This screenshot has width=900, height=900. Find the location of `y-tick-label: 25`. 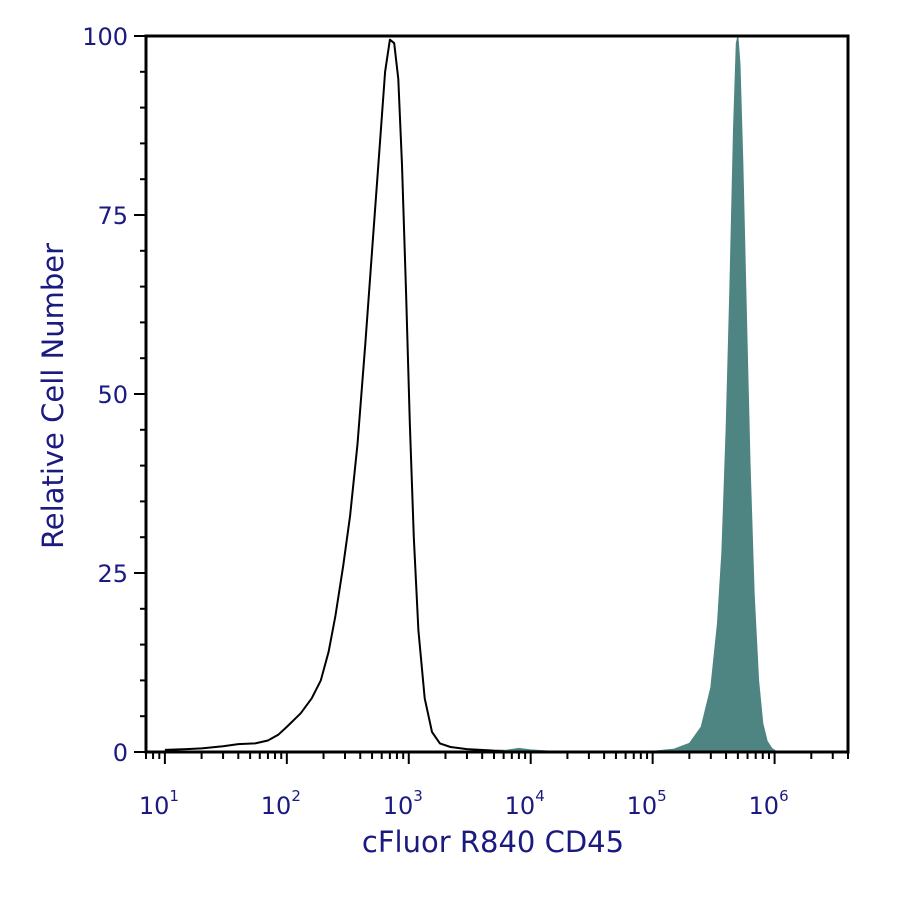

y-tick-label: 25 is located at coordinates (112, 574).